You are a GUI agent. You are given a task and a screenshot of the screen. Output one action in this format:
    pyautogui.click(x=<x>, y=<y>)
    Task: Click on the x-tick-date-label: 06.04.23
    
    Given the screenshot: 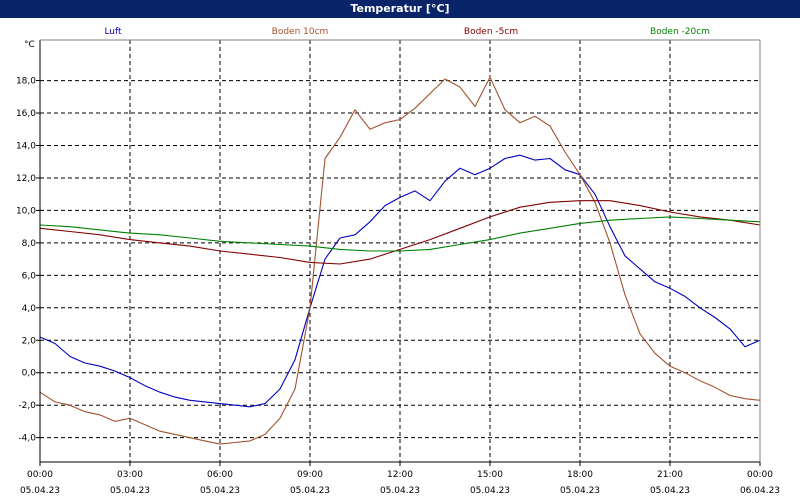 What is the action you would take?
    pyautogui.click(x=760, y=491)
    